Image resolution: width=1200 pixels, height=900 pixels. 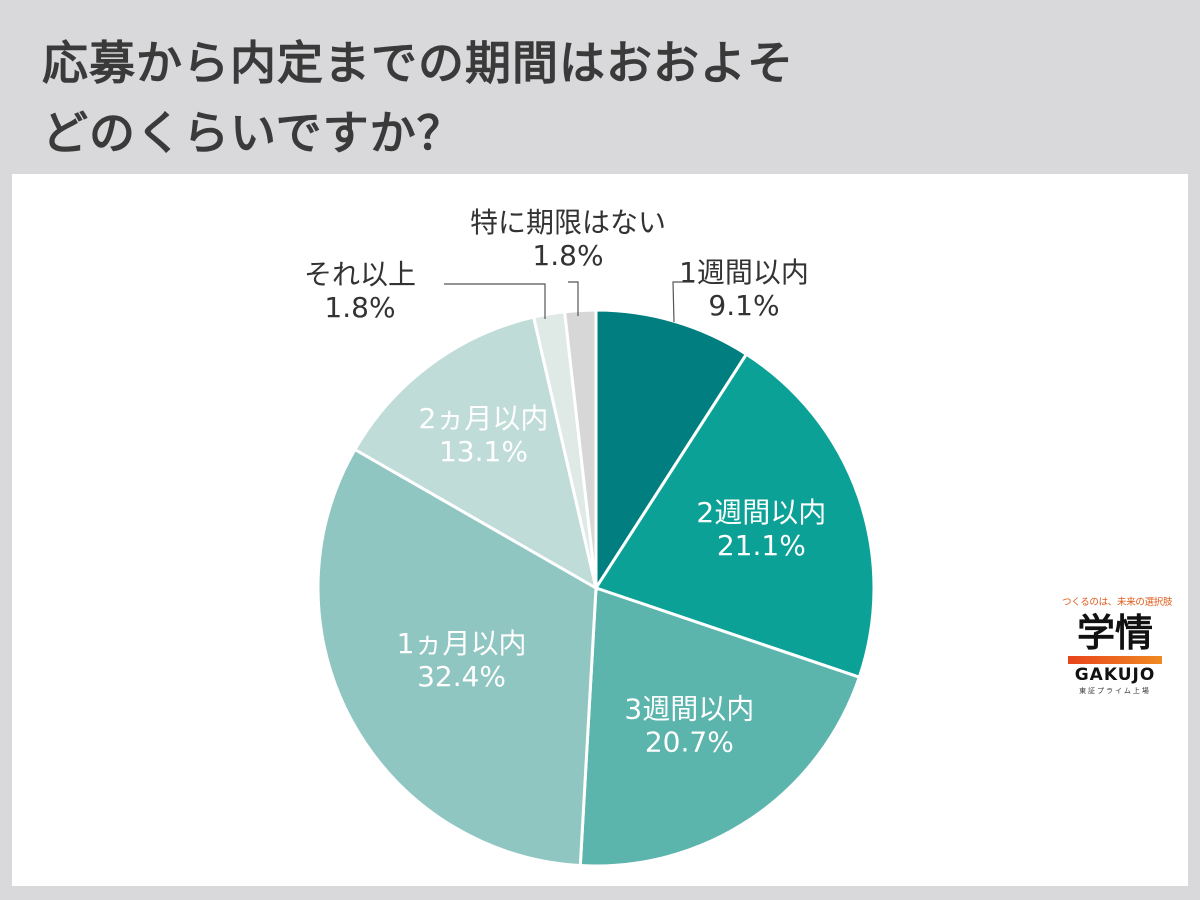 I want to click on slice-label-4: 2ヵ月以内, so click(x=484, y=418).